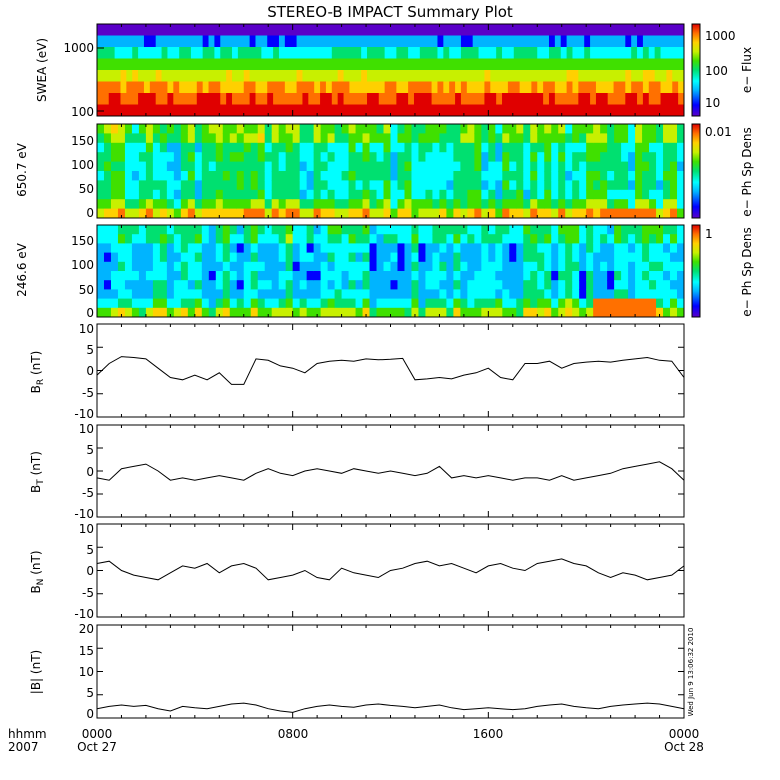  I want to click on br-panel: BR (nT) 10 5 0 -5 -10, so click(357, 371).